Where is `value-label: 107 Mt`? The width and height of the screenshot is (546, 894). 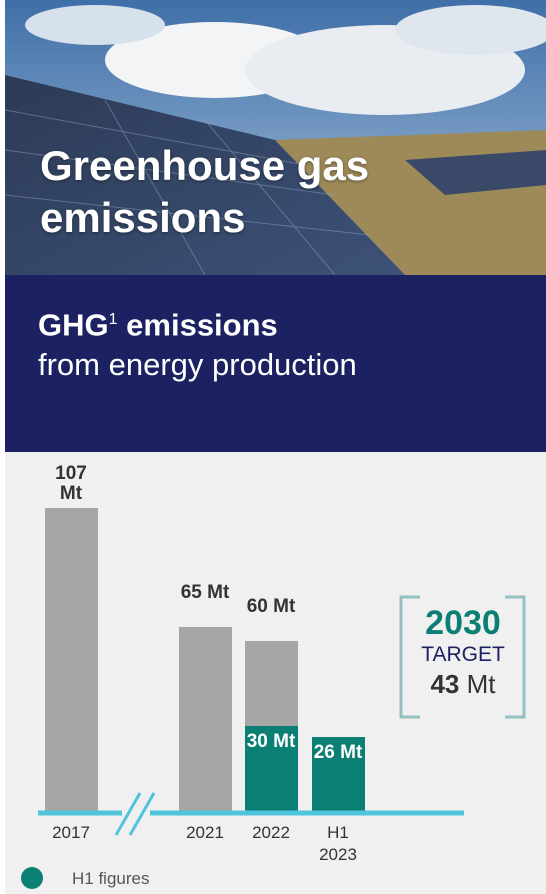
value-label: 107 Mt is located at coordinates (71, 483).